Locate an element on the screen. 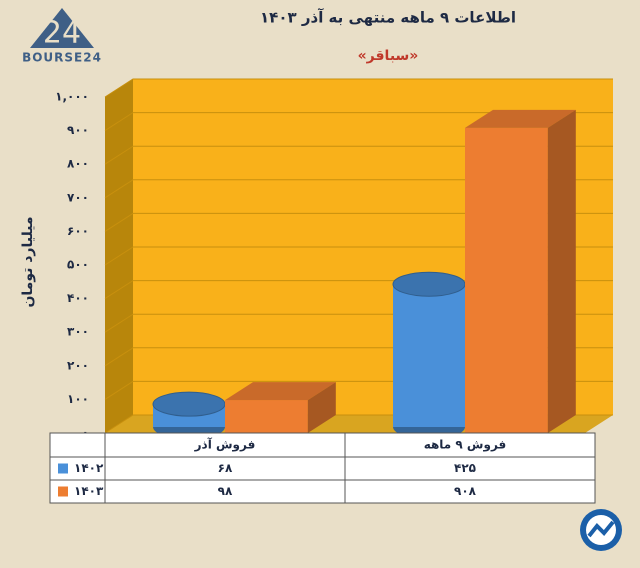  value-label: ۹۰۸ is located at coordinates (465, 491).